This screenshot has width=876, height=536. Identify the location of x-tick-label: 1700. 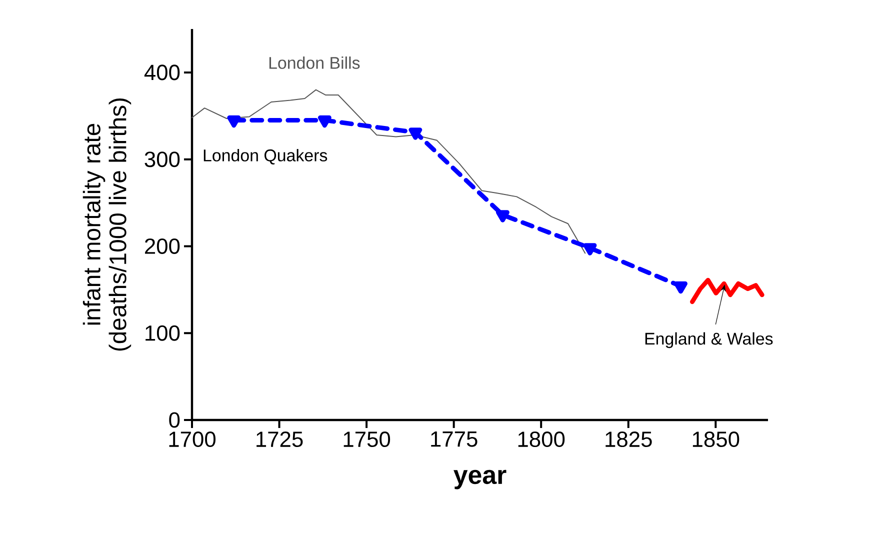
(192, 440).